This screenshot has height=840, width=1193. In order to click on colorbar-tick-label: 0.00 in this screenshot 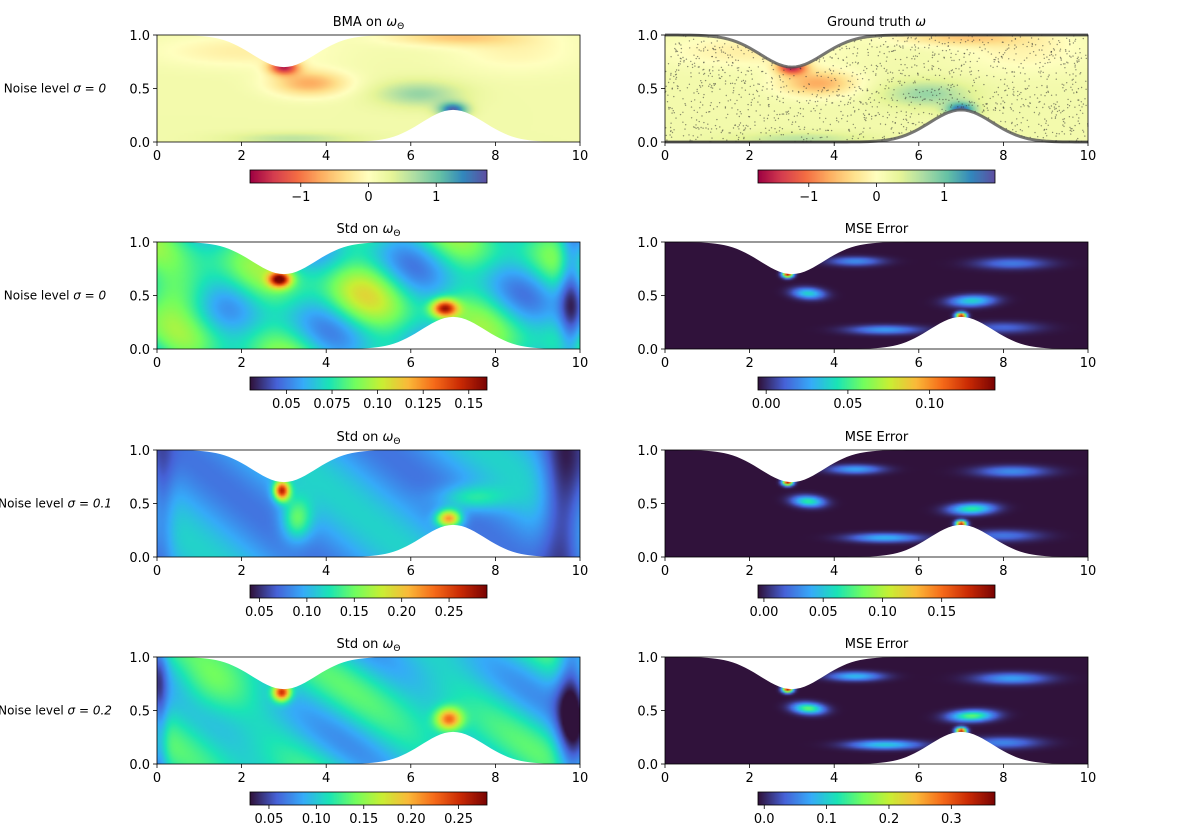, I will do `click(766, 404)`.